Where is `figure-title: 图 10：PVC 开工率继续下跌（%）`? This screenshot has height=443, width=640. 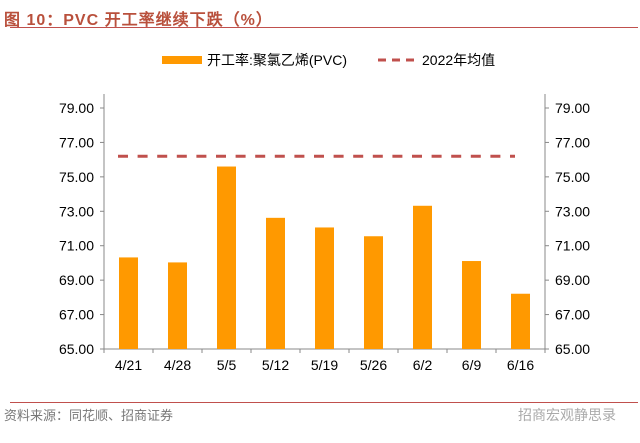
figure-title: 图 10：PVC 开工率继续下跌（%） is located at coordinates (138, 20).